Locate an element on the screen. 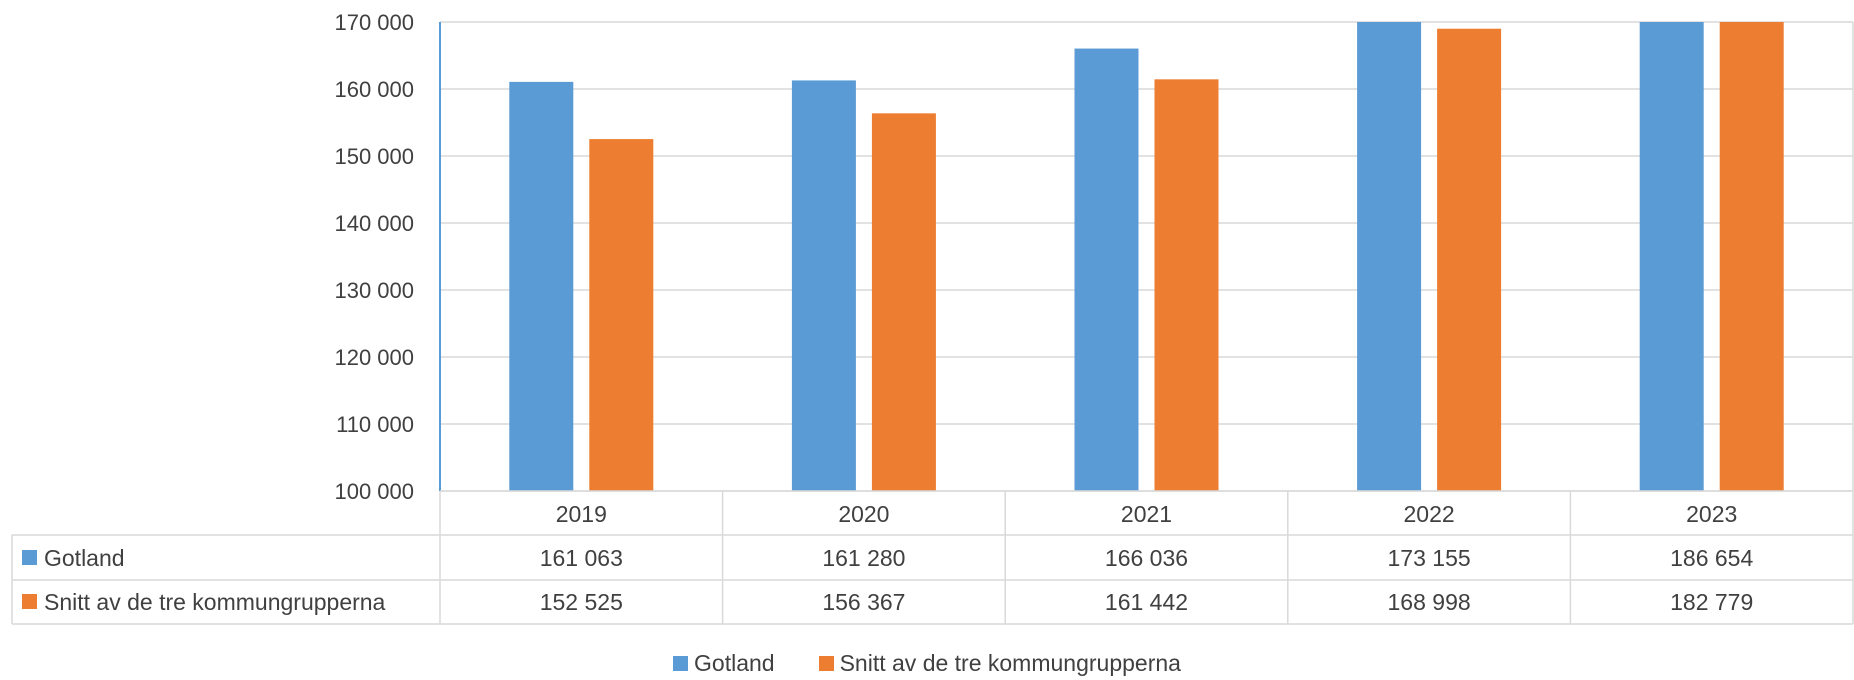 The height and width of the screenshot is (680, 1854). y-tick-label: 160 000 is located at coordinates (374, 89).